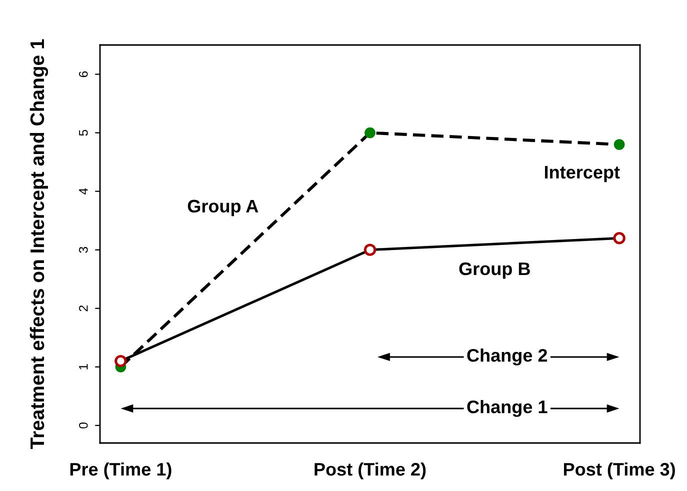 This screenshot has height=491, width=687. I want to click on series-label: Group B, so click(494, 270).